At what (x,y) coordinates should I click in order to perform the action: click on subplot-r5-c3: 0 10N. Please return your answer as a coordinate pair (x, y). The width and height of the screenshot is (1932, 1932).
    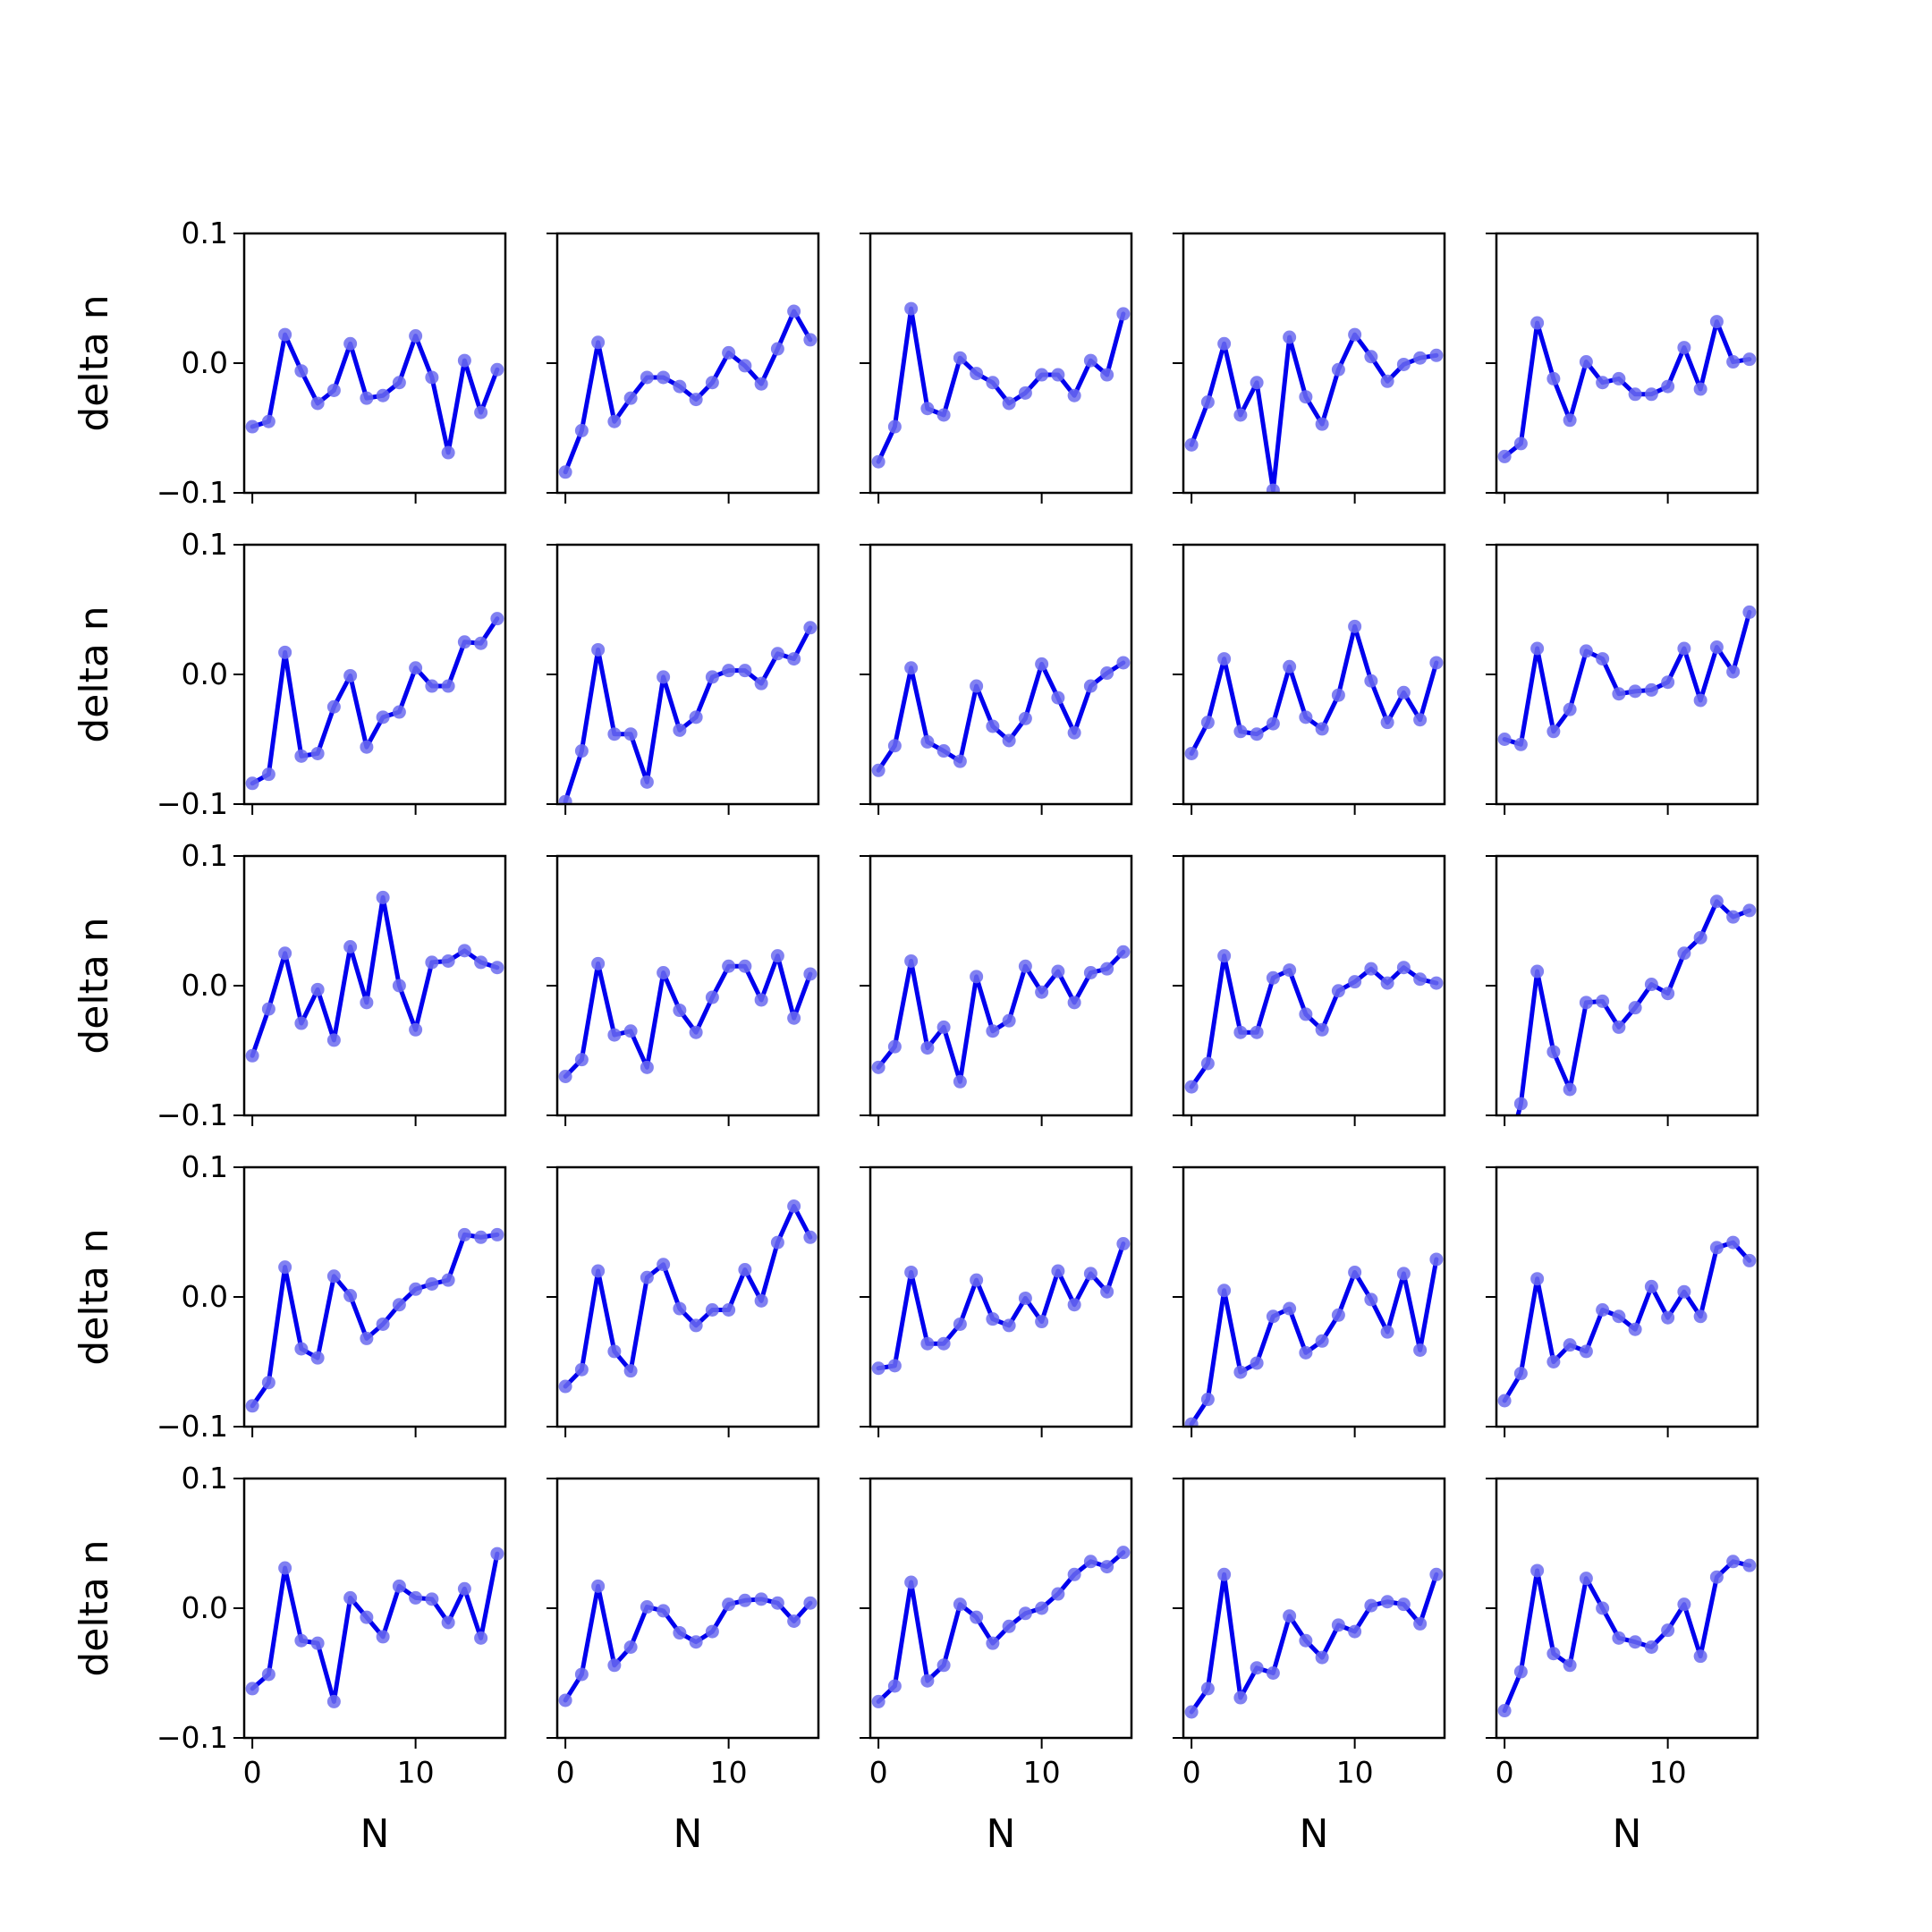
    Looking at the image, I should click on (996, 1667).